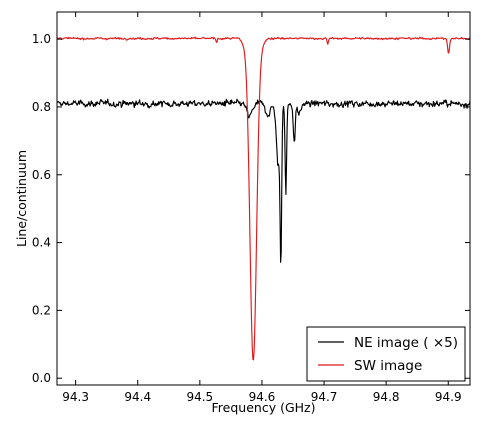 This screenshot has height=426, width=491. What do you see at coordinates (264, 407) in the screenshot?
I see `x-axis-label: Frequency (GHz)` at bounding box center [264, 407].